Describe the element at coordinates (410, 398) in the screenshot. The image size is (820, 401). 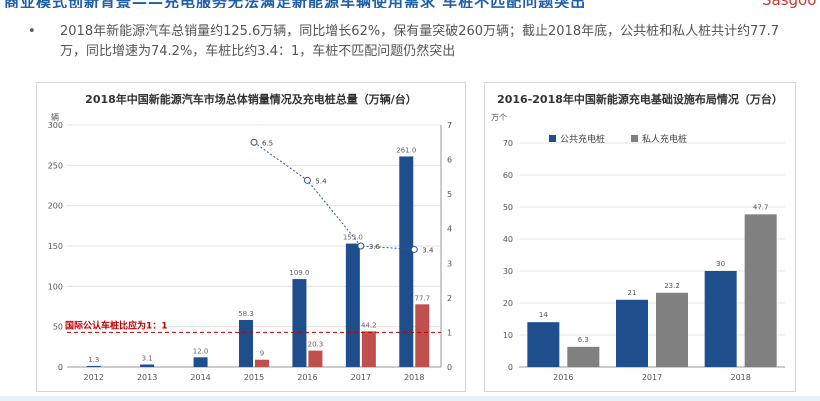
I see `footer-band` at that location.